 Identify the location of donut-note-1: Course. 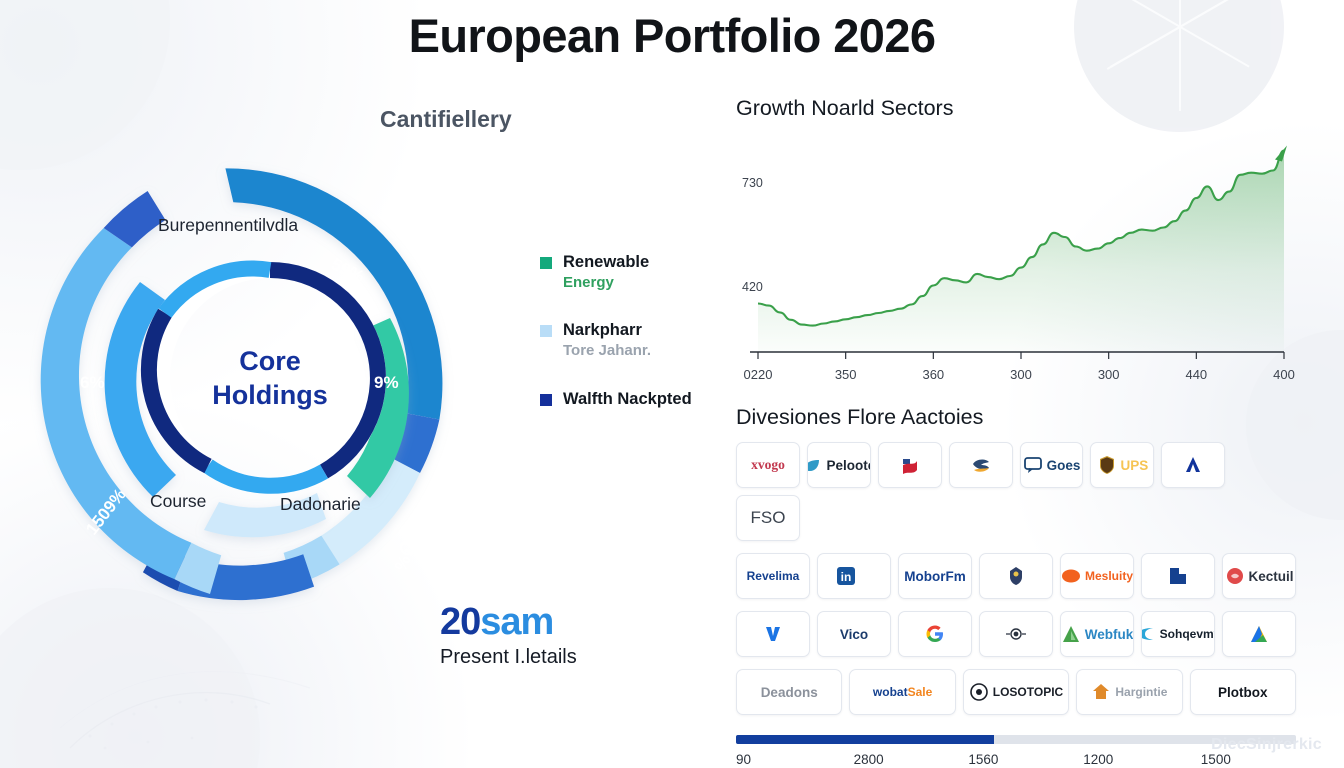
(178, 501).